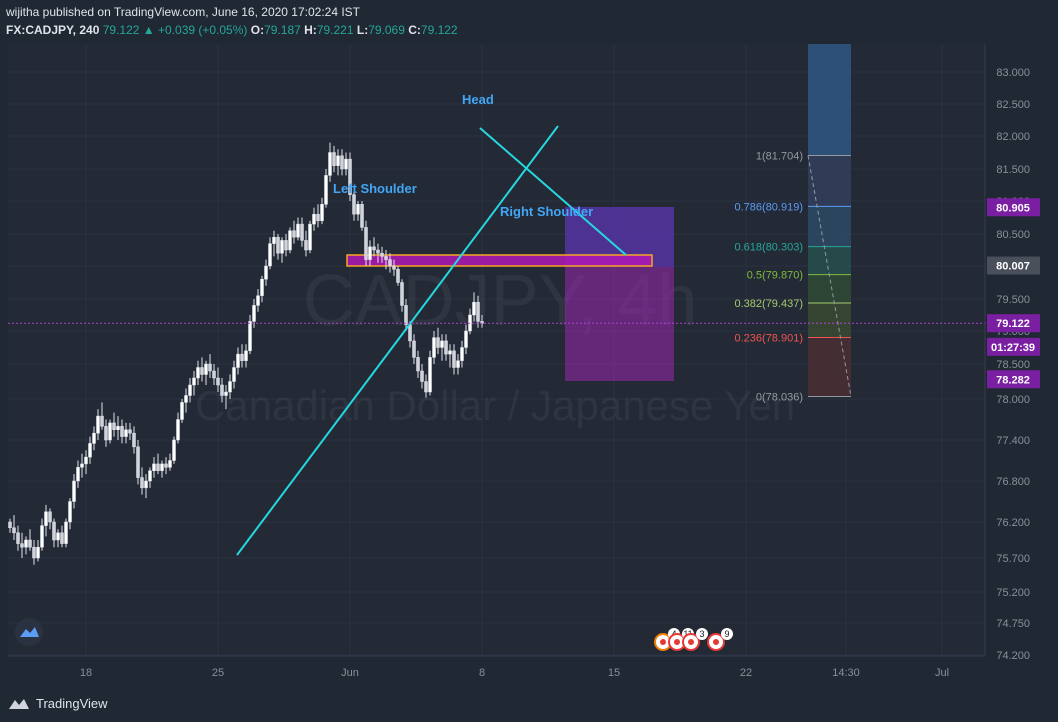 The image size is (1058, 722). I want to click on low-value: 79.069, so click(386, 30).